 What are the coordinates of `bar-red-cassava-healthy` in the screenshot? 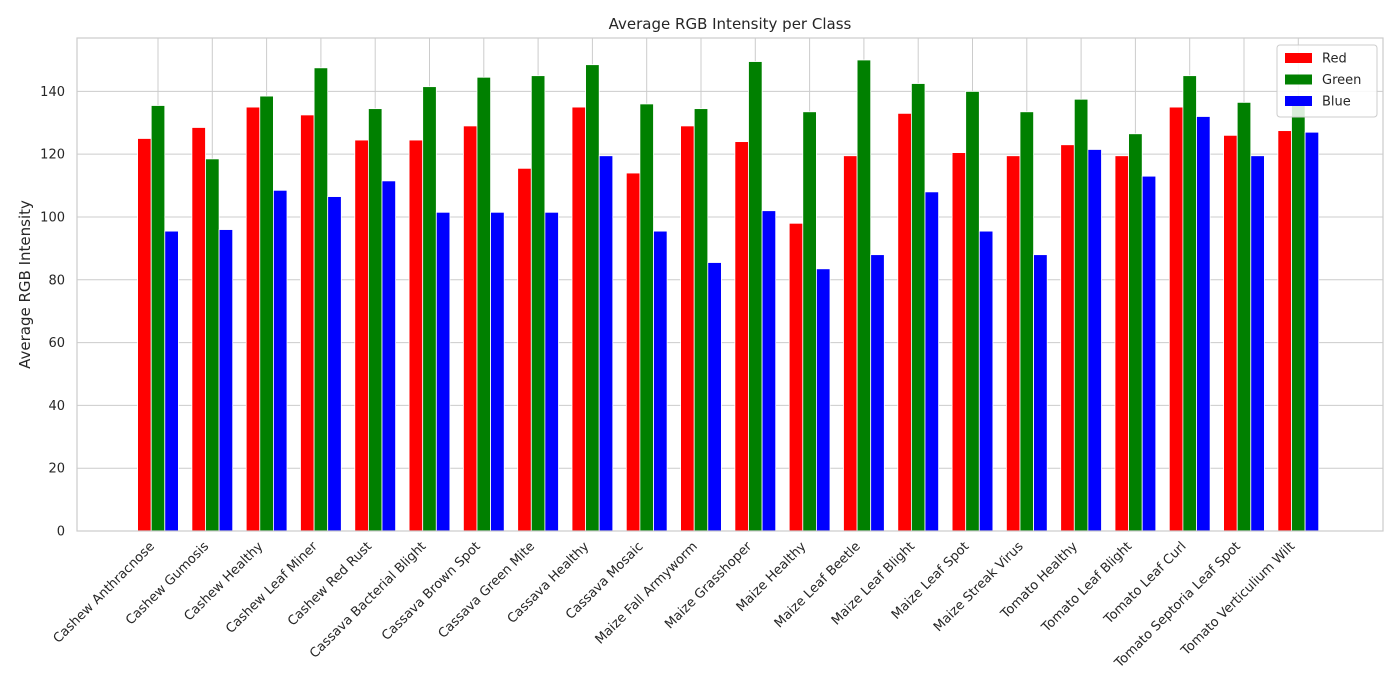 It's located at (579, 319).